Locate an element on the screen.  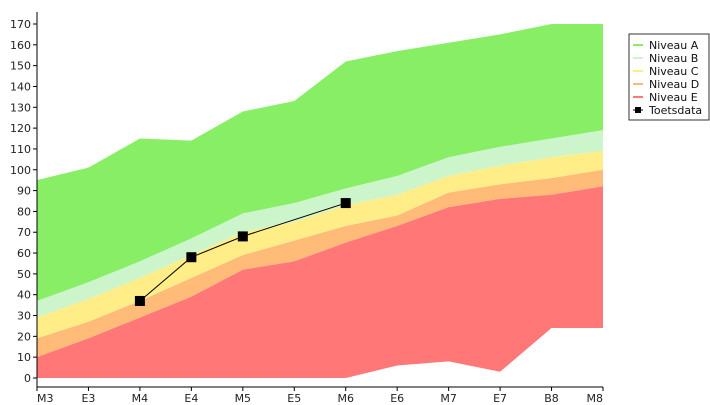
toetsdata-series is located at coordinates (242, 252).